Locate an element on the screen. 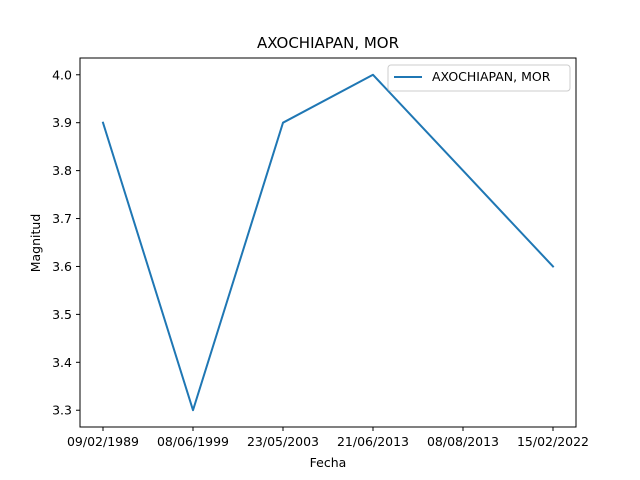 The height and width of the screenshot is (480, 640). y-tick-label: 3.9 is located at coordinates (62, 122).